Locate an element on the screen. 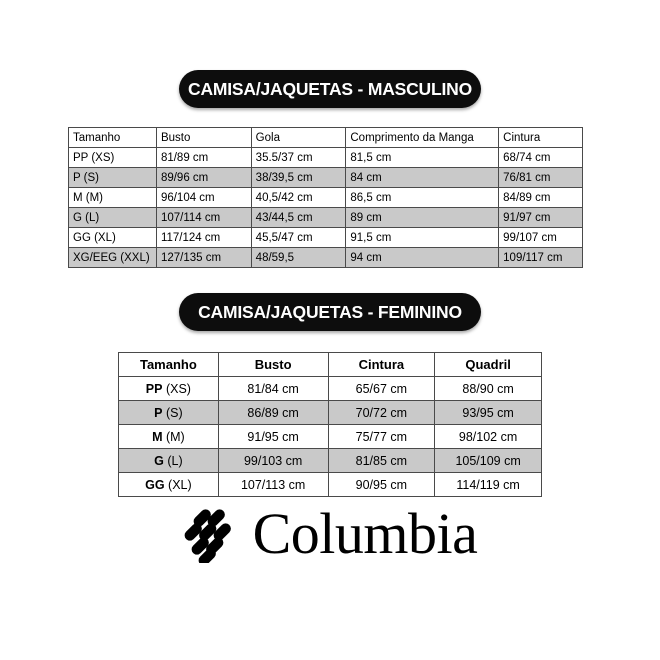 This screenshot has height=660, width=660. columbia-logo: Columbia is located at coordinates (330, 534).